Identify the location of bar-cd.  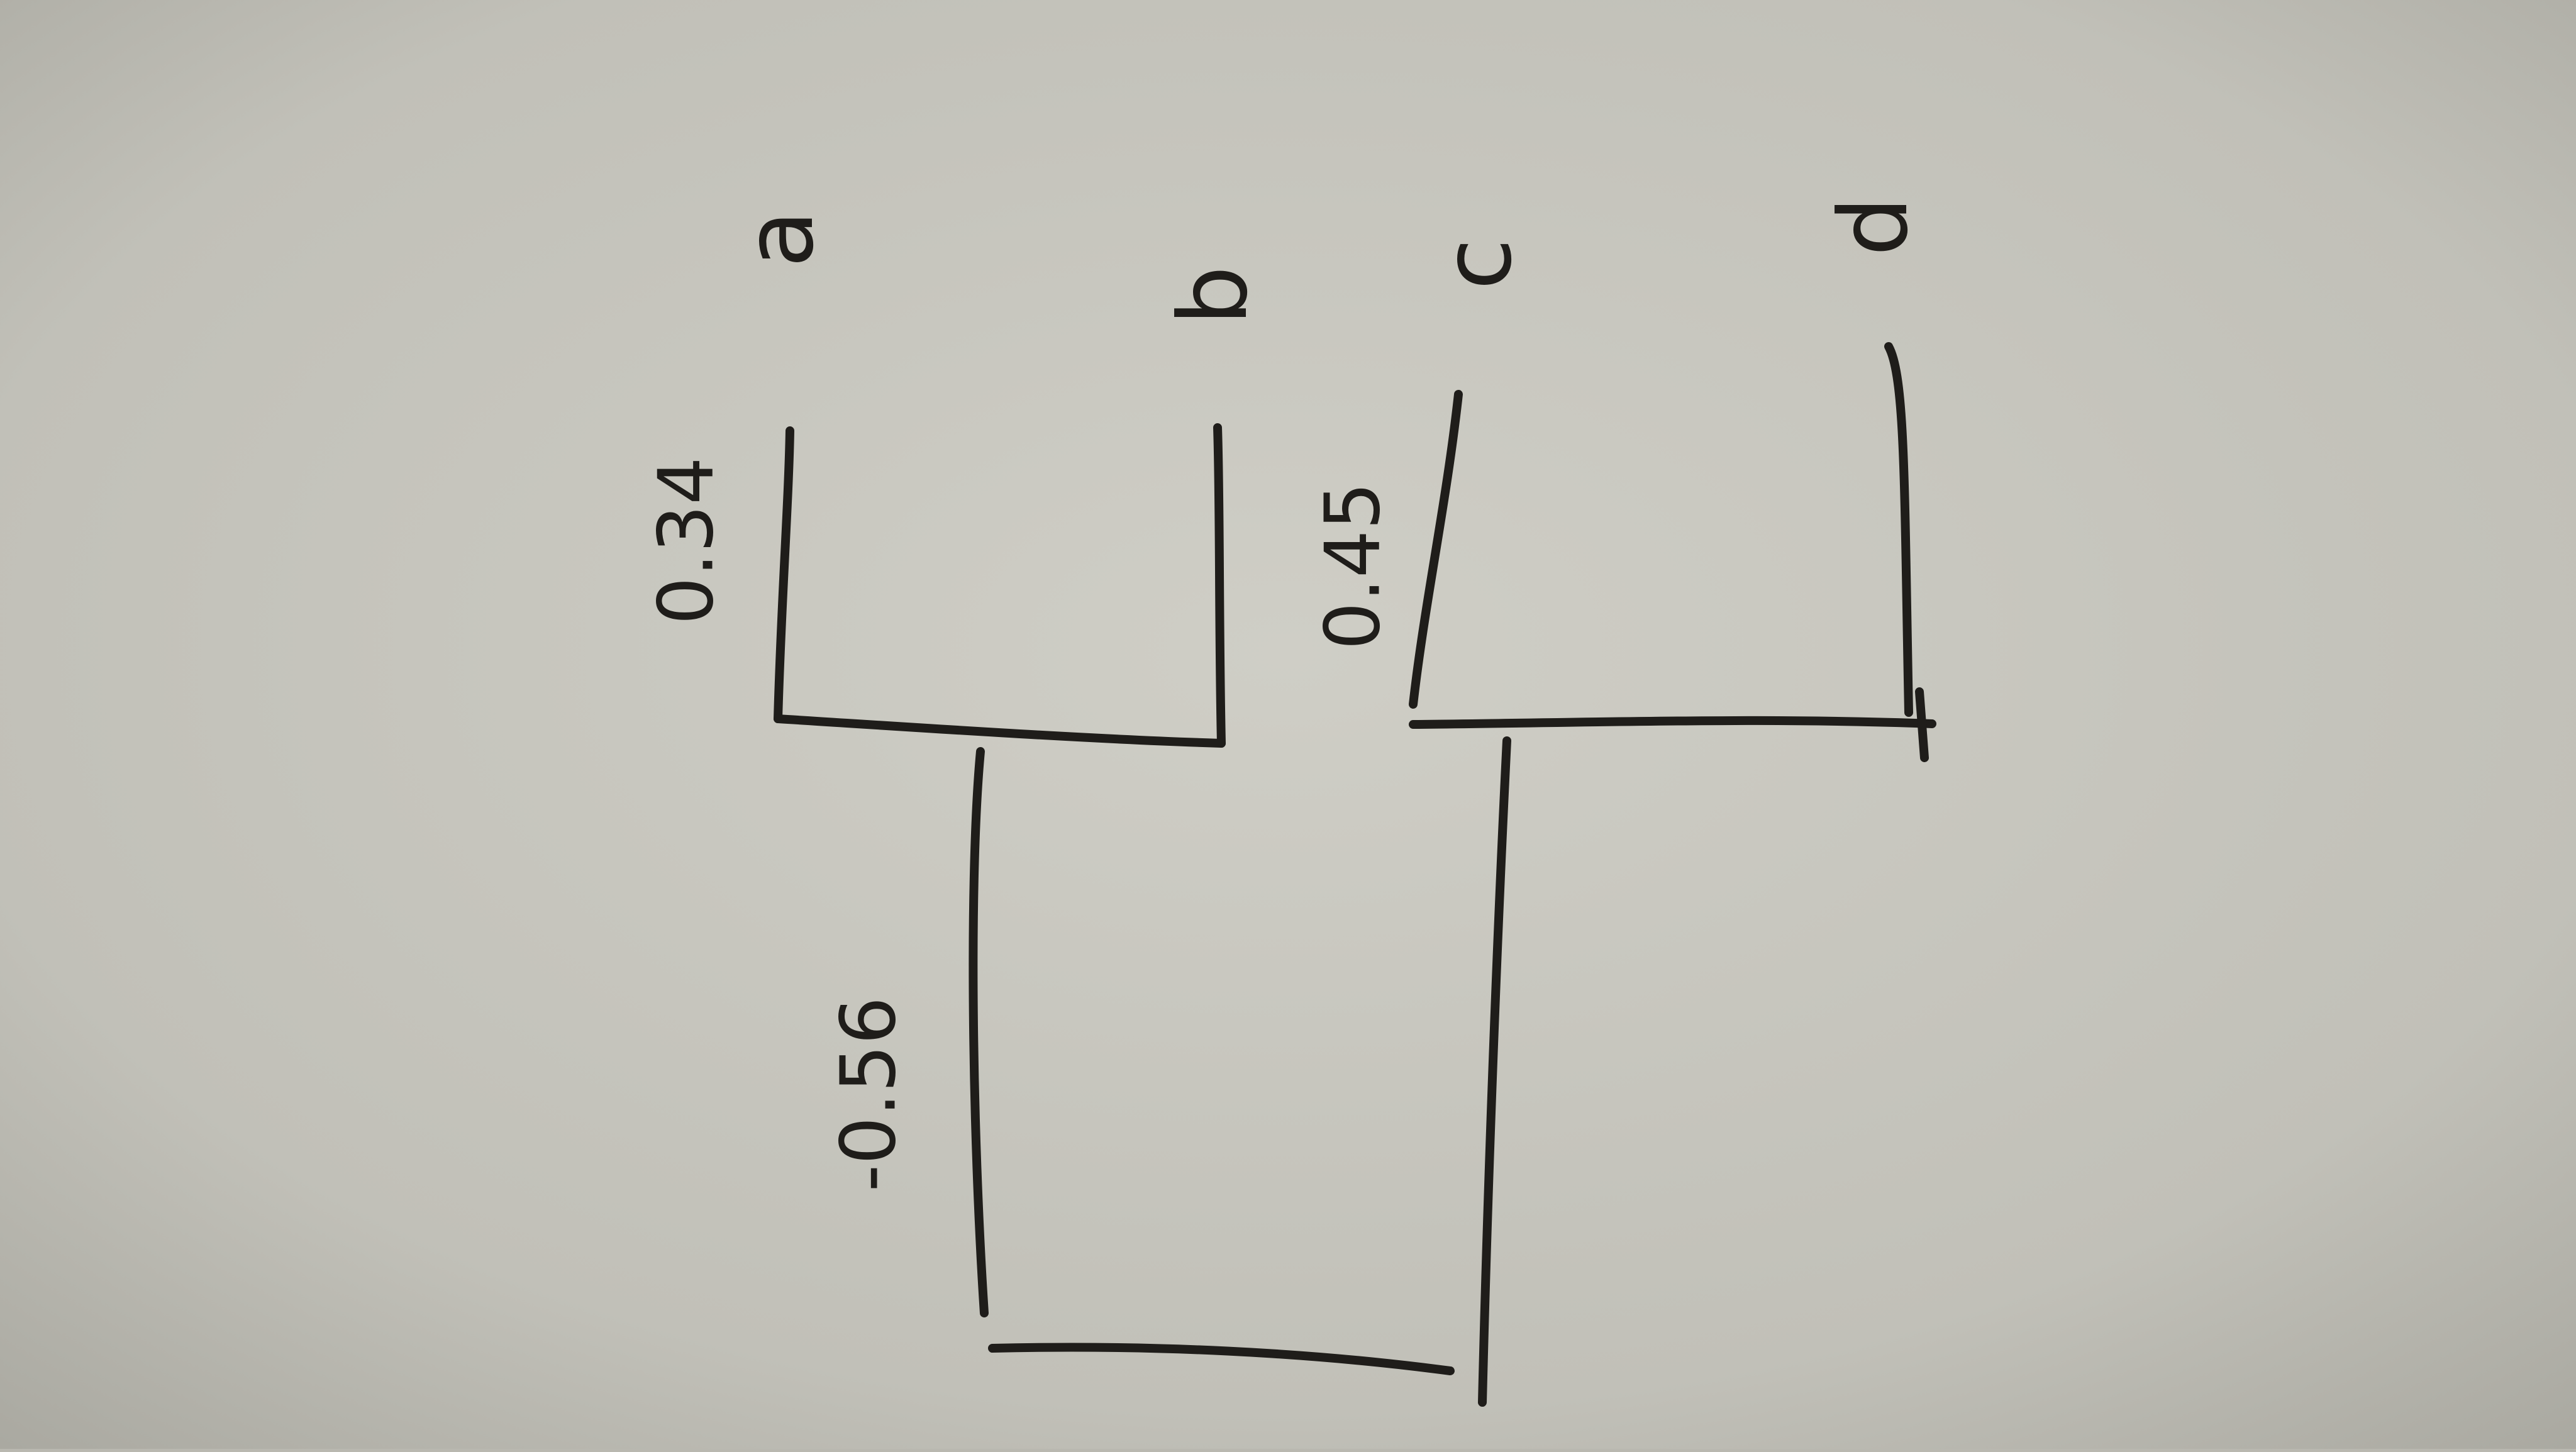
(1672, 723).